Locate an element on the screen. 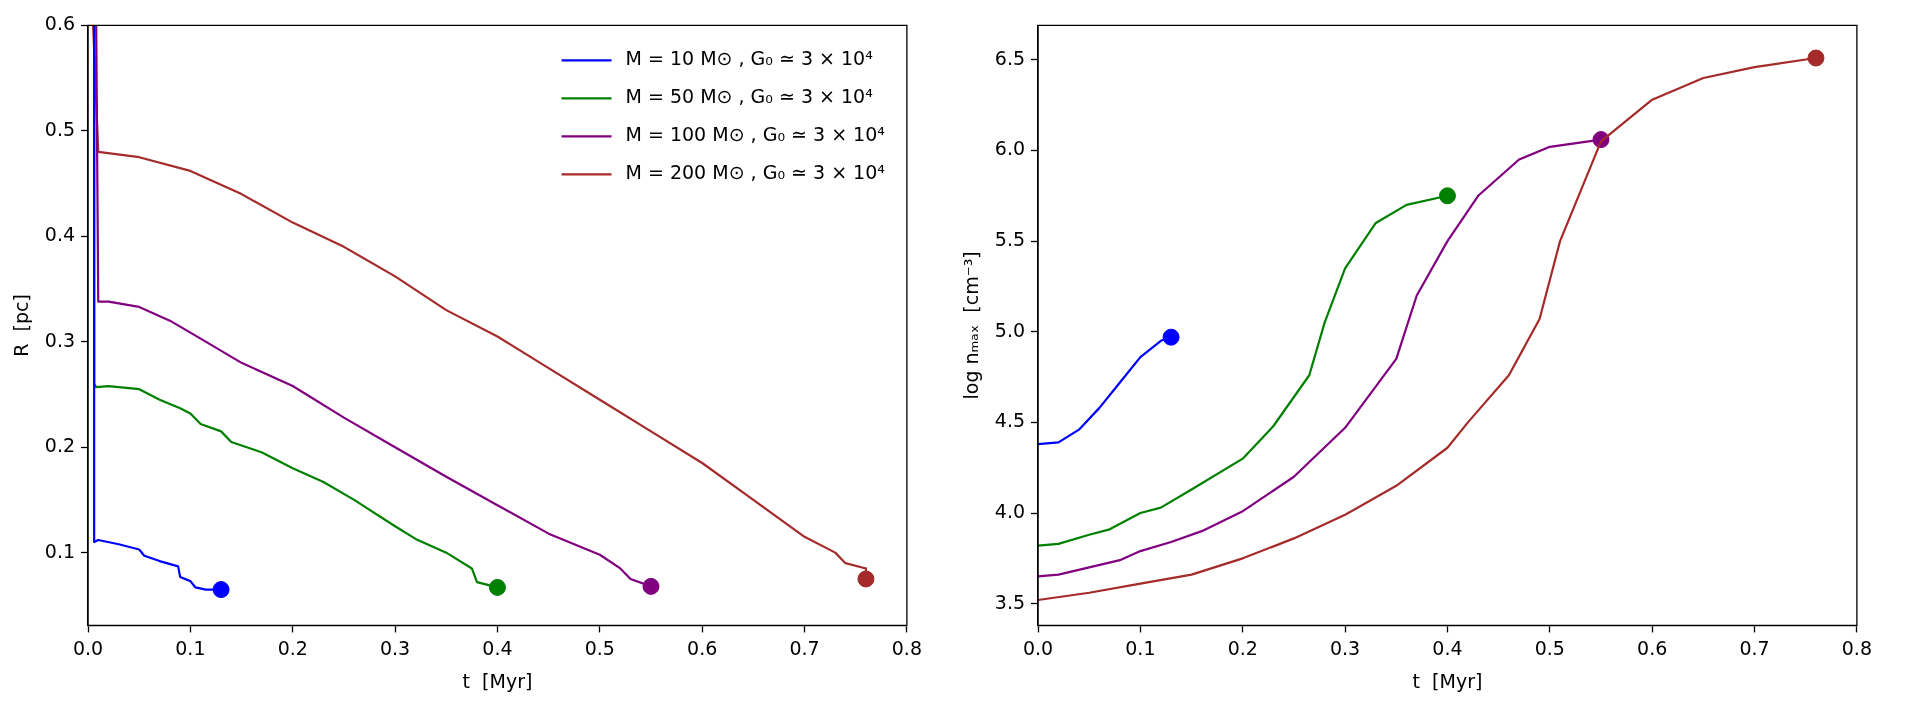  legend-label: M = 50 M⊙ , G₀ ≃ 3 × 10⁴ is located at coordinates (749, 96).